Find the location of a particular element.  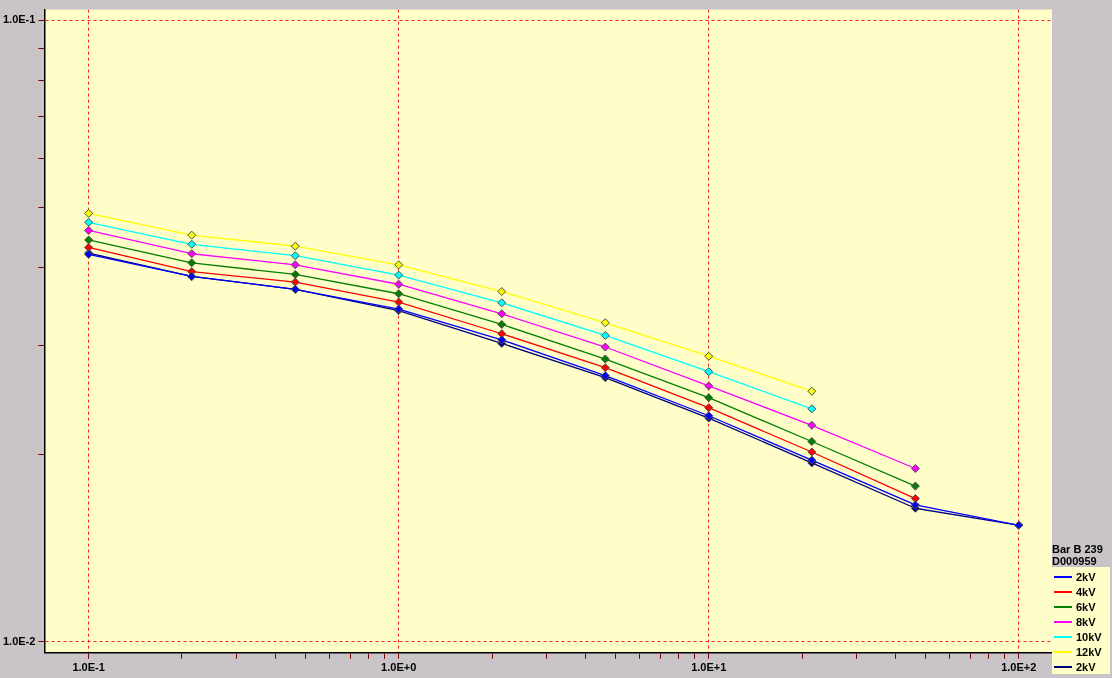

text: D000959 is located at coordinates (1075, 561).